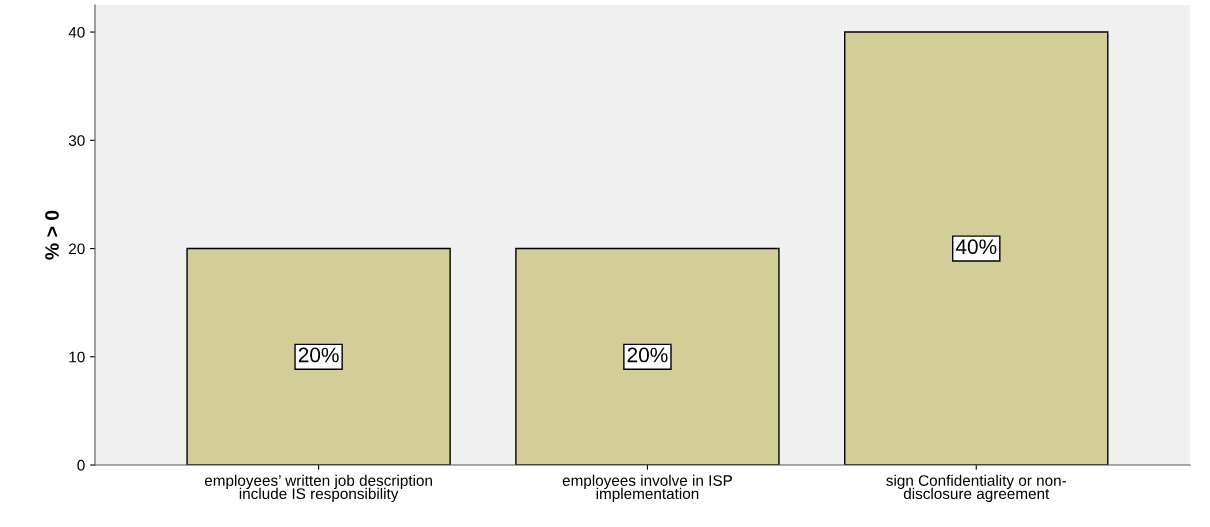 The image size is (1210, 527). Describe the element at coordinates (81, 465) in the screenshot. I see `y-tick-label: 0` at that location.